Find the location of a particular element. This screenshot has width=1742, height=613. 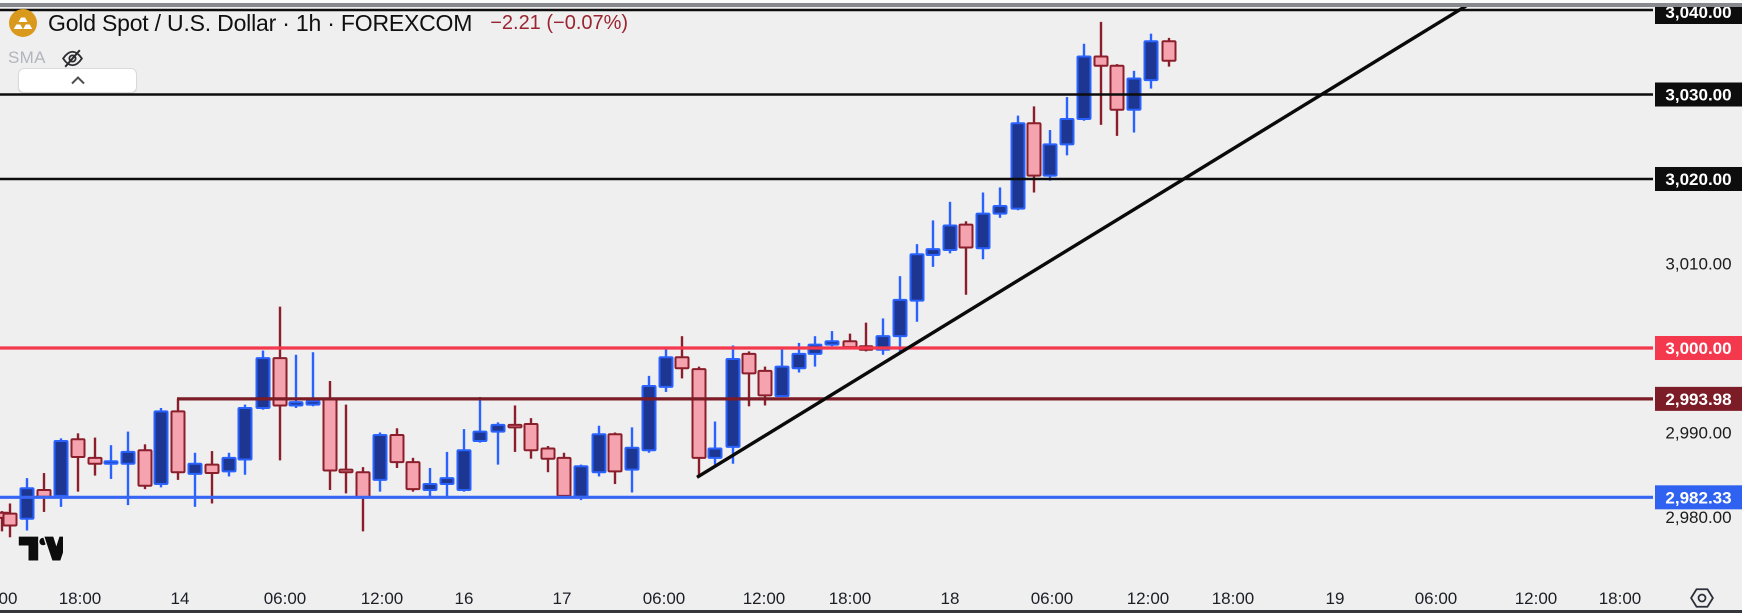

chevron-up-icon is located at coordinates (78, 80).